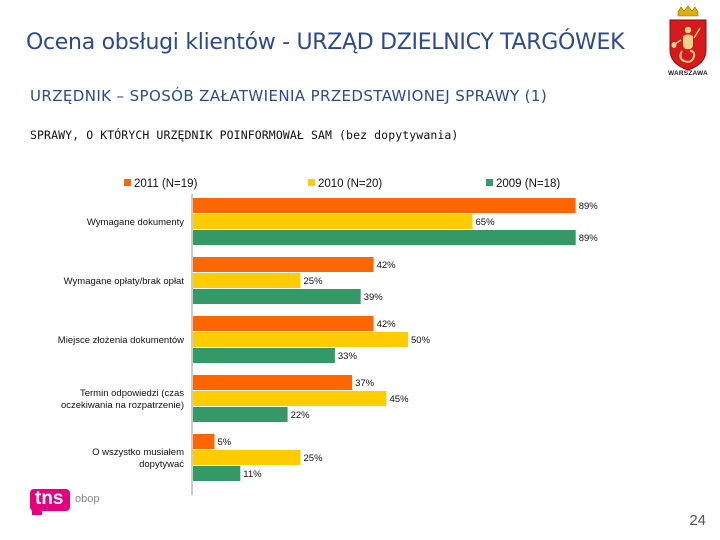 The width and height of the screenshot is (720, 540). Describe the element at coordinates (697, 520) in the screenshot. I see `page-number: 24` at that location.